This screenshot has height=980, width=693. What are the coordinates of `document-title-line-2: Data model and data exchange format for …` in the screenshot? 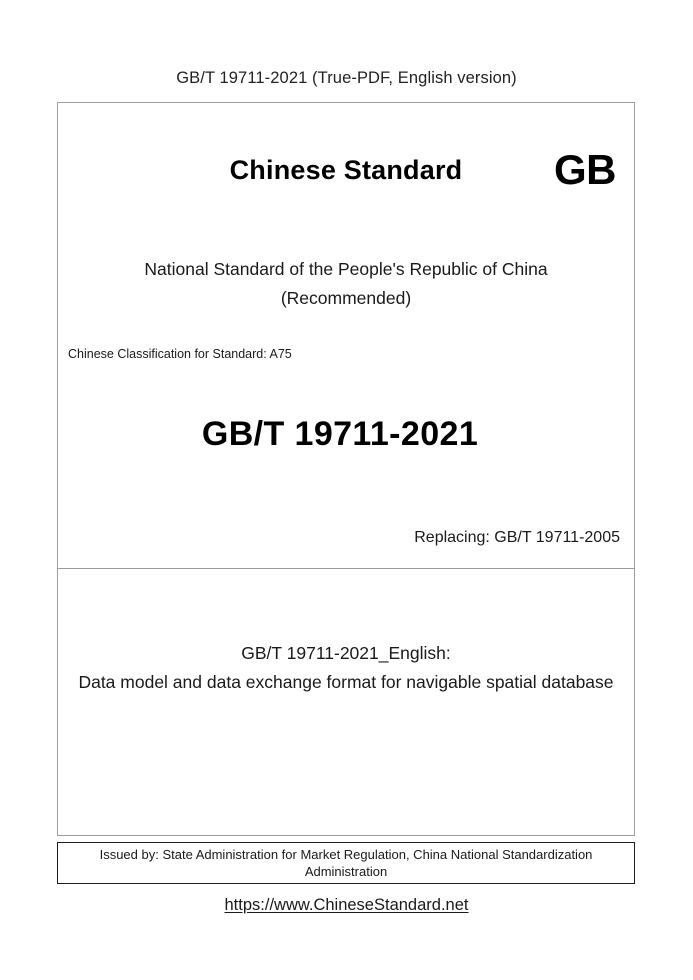 It's located at (346, 682).